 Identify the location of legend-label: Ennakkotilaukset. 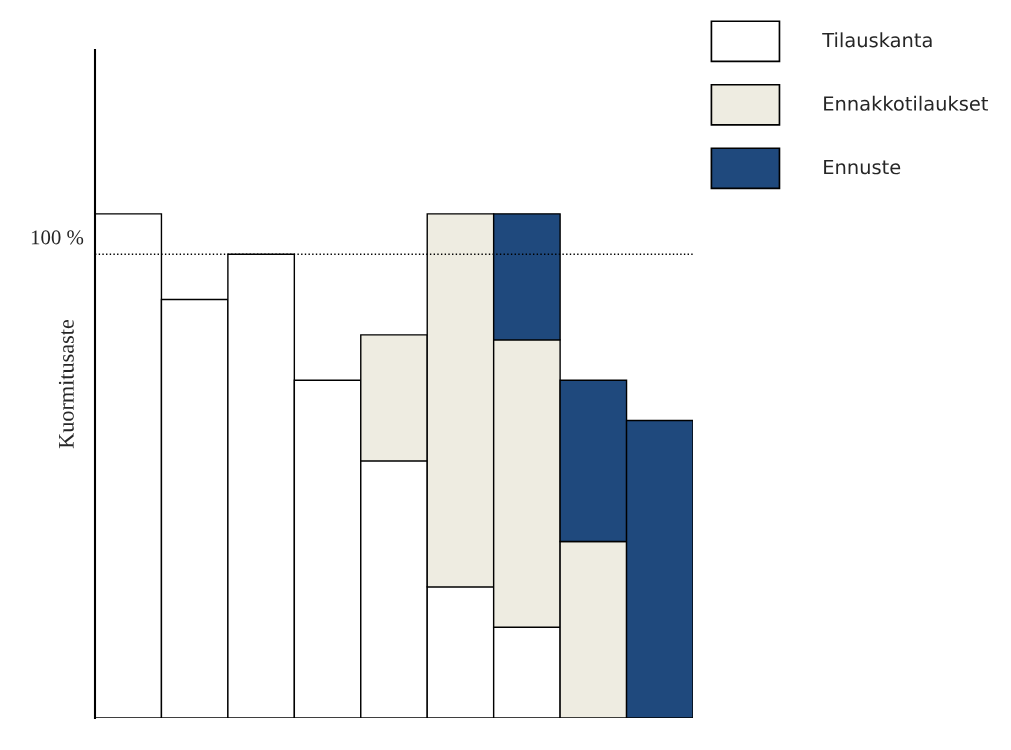
(906, 103).